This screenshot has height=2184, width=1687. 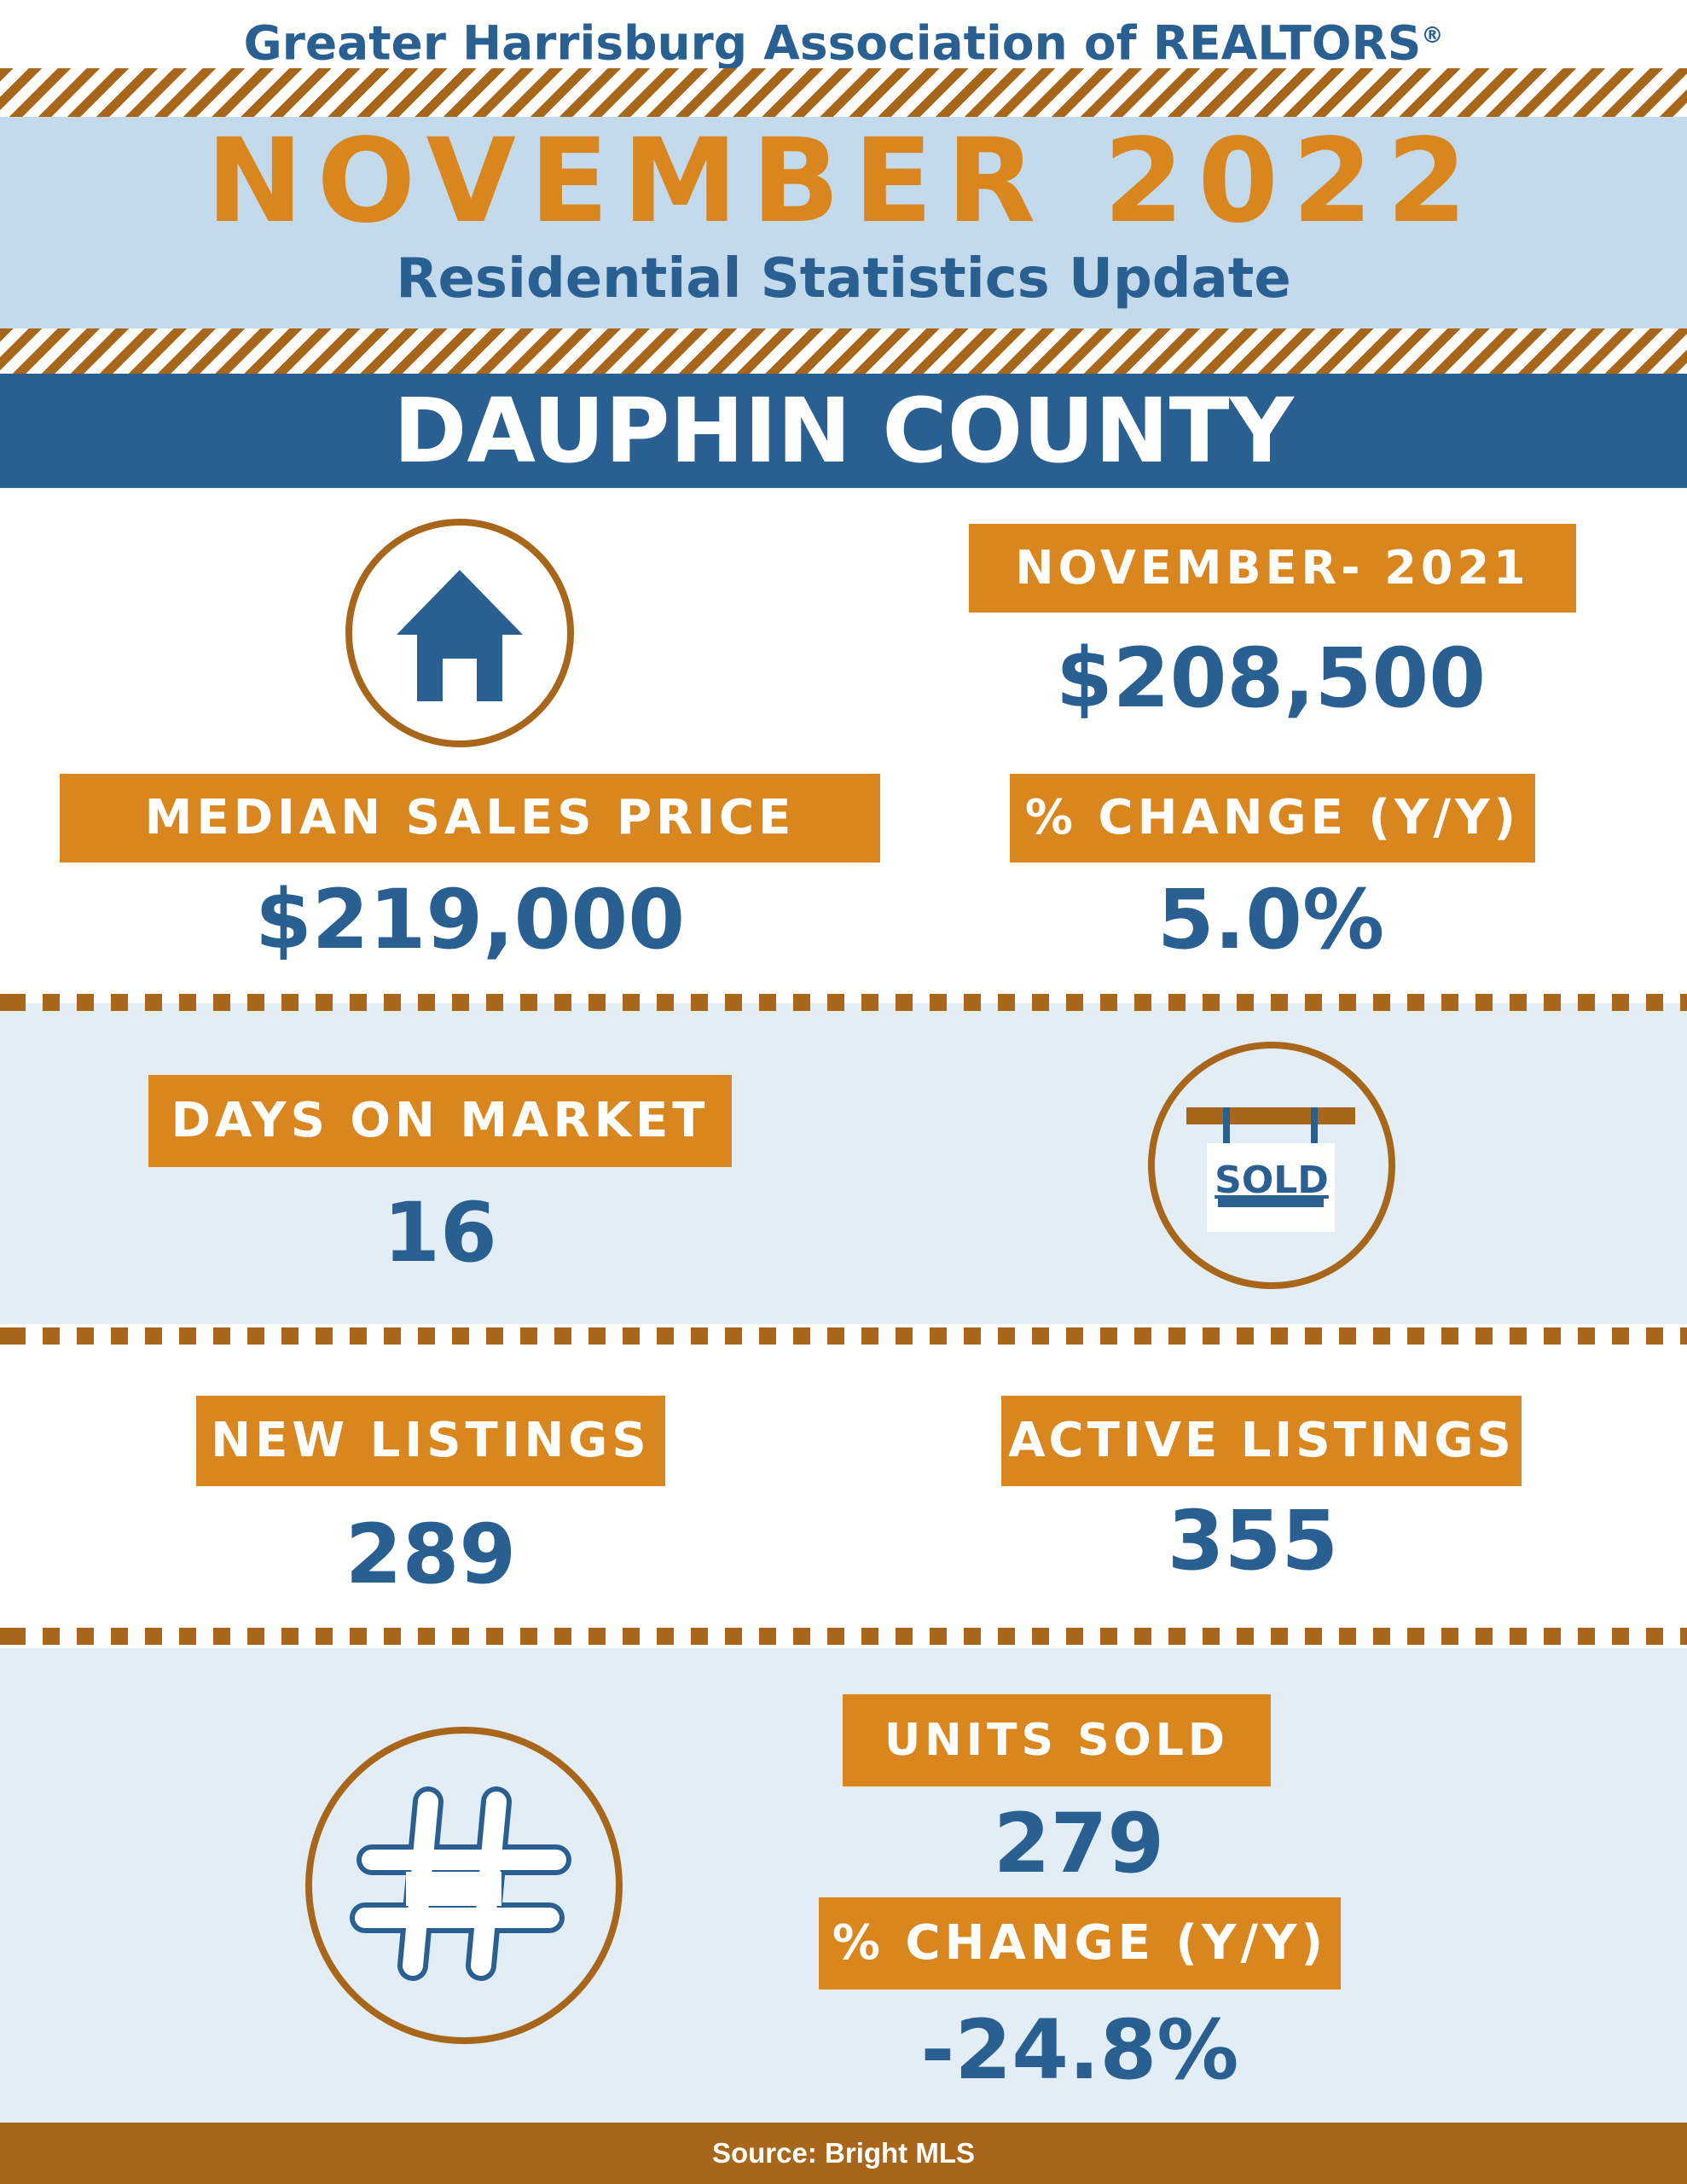 What do you see at coordinates (1057, 1740) in the screenshot?
I see `units-sold-label: UNITS SOLD` at bounding box center [1057, 1740].